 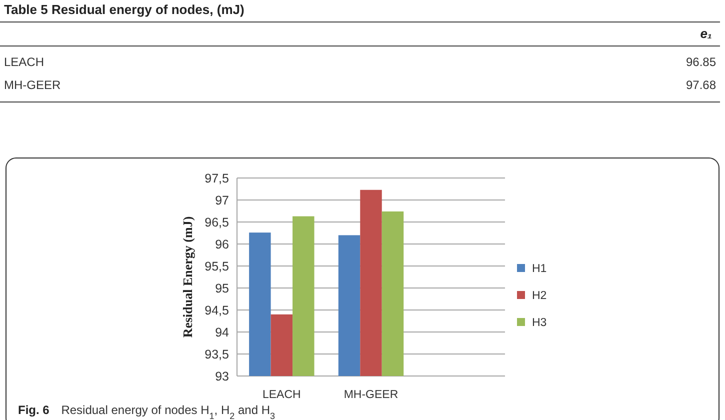 What do you see at coordinates (701, 85) in the screenshot?
I see `data-label: 97.68` at bounding box center [701, 85].